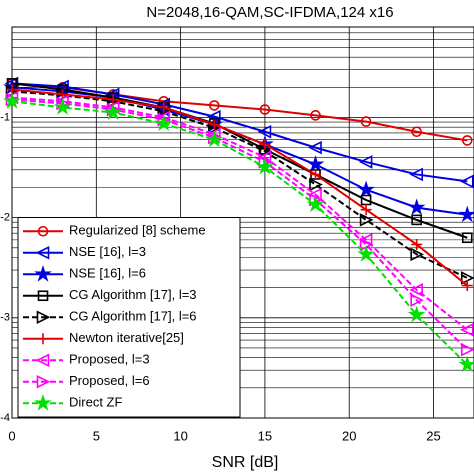 The width and height of the screenshot is (474, 474). Describe the element at coordinates (433, 435) in the screenshot. I see `x-tick-label: 25` at that location.